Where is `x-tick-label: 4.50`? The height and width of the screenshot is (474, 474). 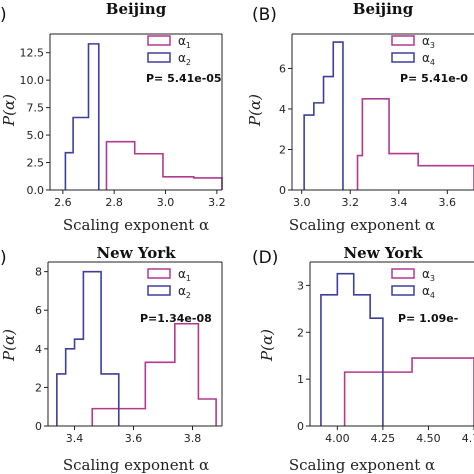
x-tick-label: 4.50 is located at coordinates (428, 438).